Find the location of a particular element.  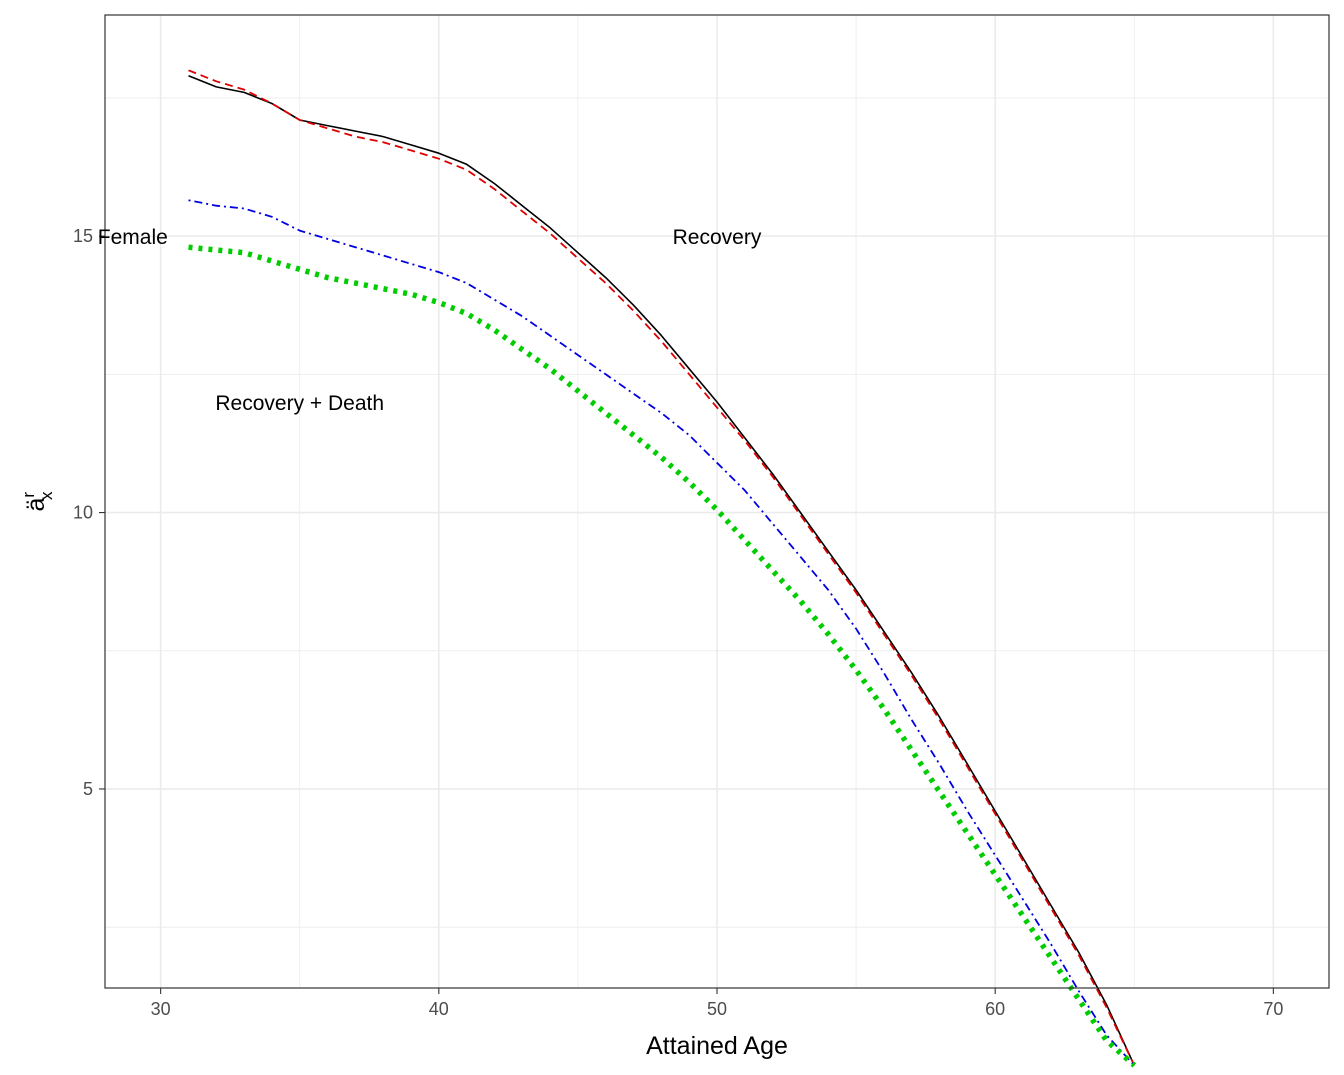

x-tick-label: 30 is located at coordinates (161, 1009).